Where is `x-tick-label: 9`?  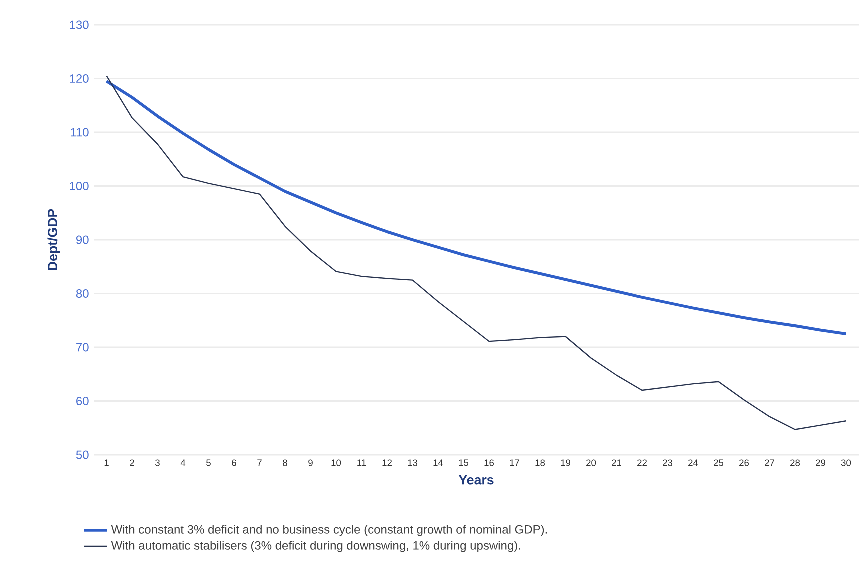
x-tick-label: 9 is located at coordinates (310, 463).